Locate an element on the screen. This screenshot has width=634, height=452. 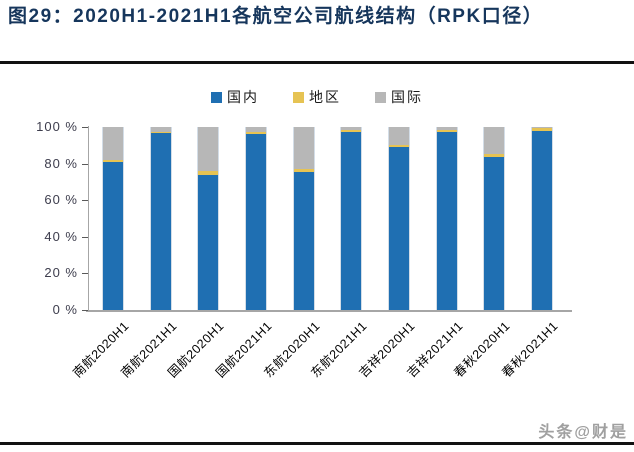
bottom-divider-line is located at coordinates (317, 443).